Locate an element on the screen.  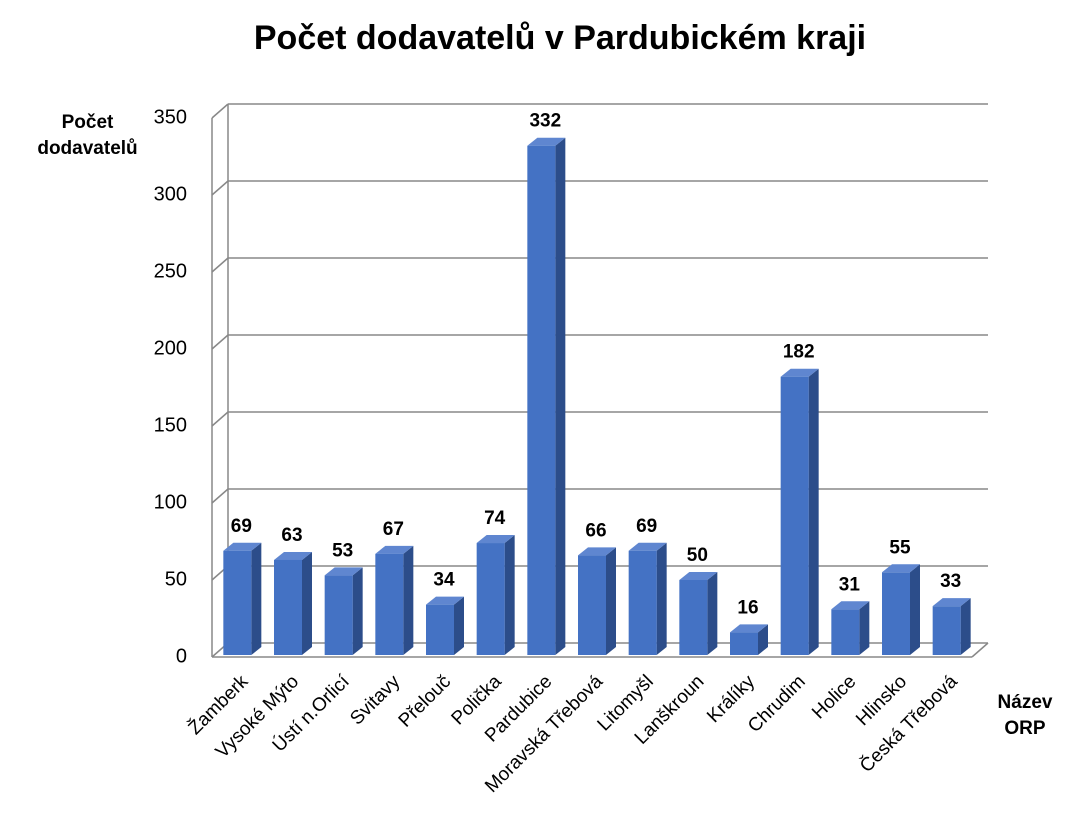
data-label: 53 is located at coordinates (342, 550).